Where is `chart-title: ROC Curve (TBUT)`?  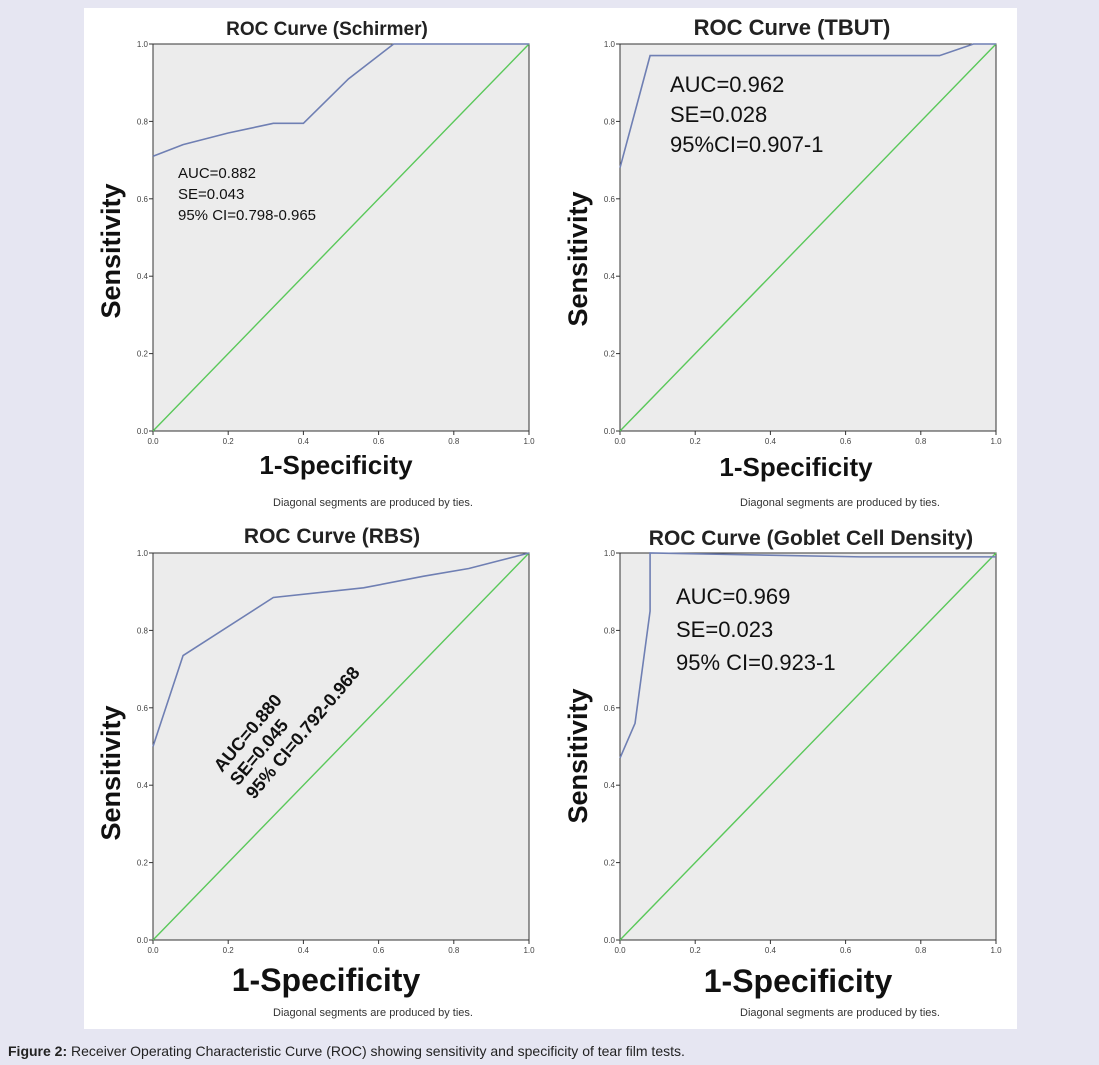 chart-title: ROC Curve (TBUT) is located at coordinates (792, 27).